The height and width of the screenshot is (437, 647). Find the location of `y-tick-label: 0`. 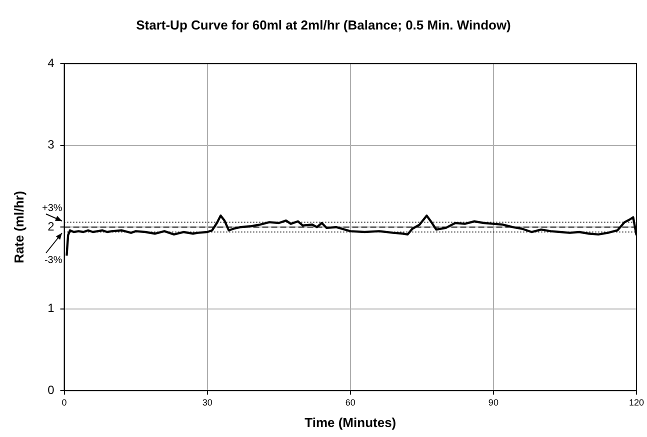

y-tick-label: 0 is located at coordinates (51, 389).